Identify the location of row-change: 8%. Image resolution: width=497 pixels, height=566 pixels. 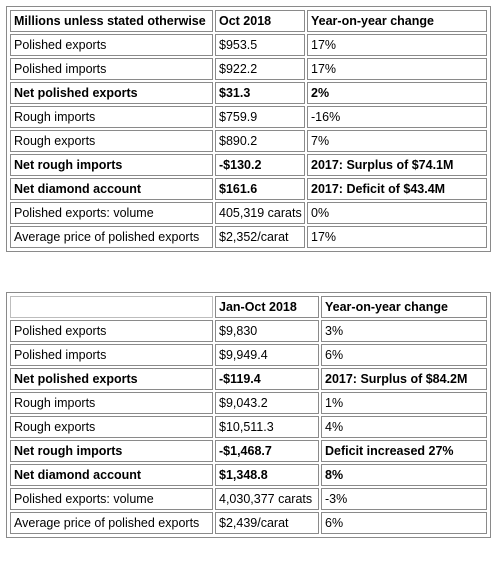
(404, 475).